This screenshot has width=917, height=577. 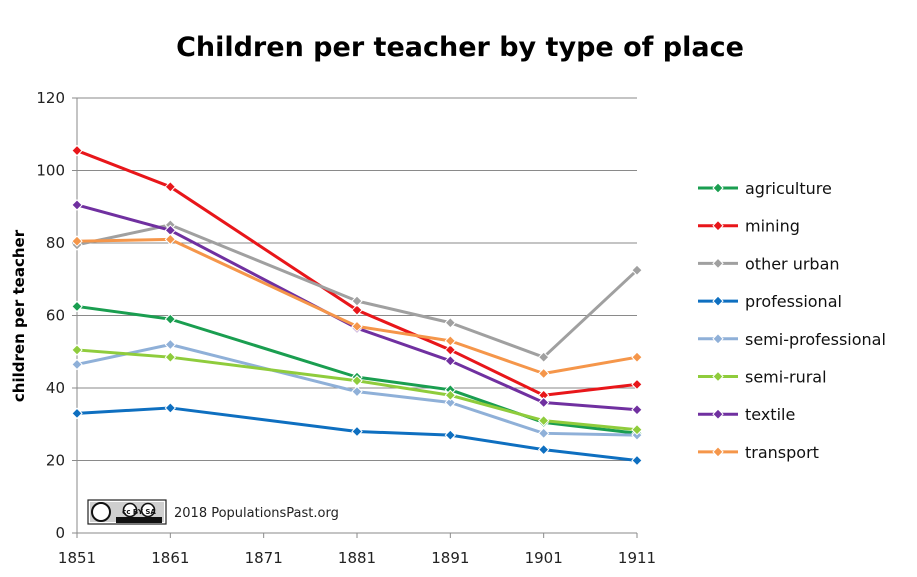 I want to click on x-tick-label: 1901, so click(x=544, y=558).